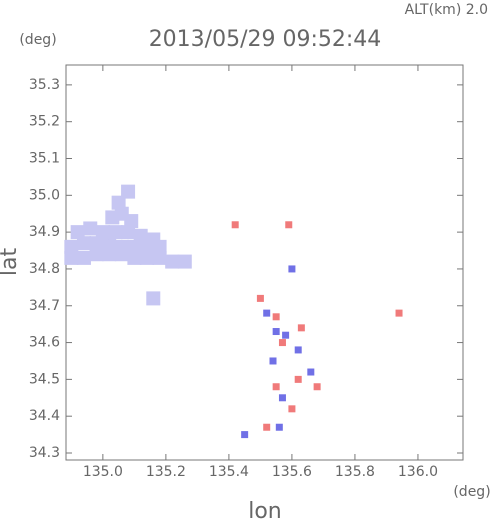  I want to click on y-tick-label: 34.6, so click(44, 343).